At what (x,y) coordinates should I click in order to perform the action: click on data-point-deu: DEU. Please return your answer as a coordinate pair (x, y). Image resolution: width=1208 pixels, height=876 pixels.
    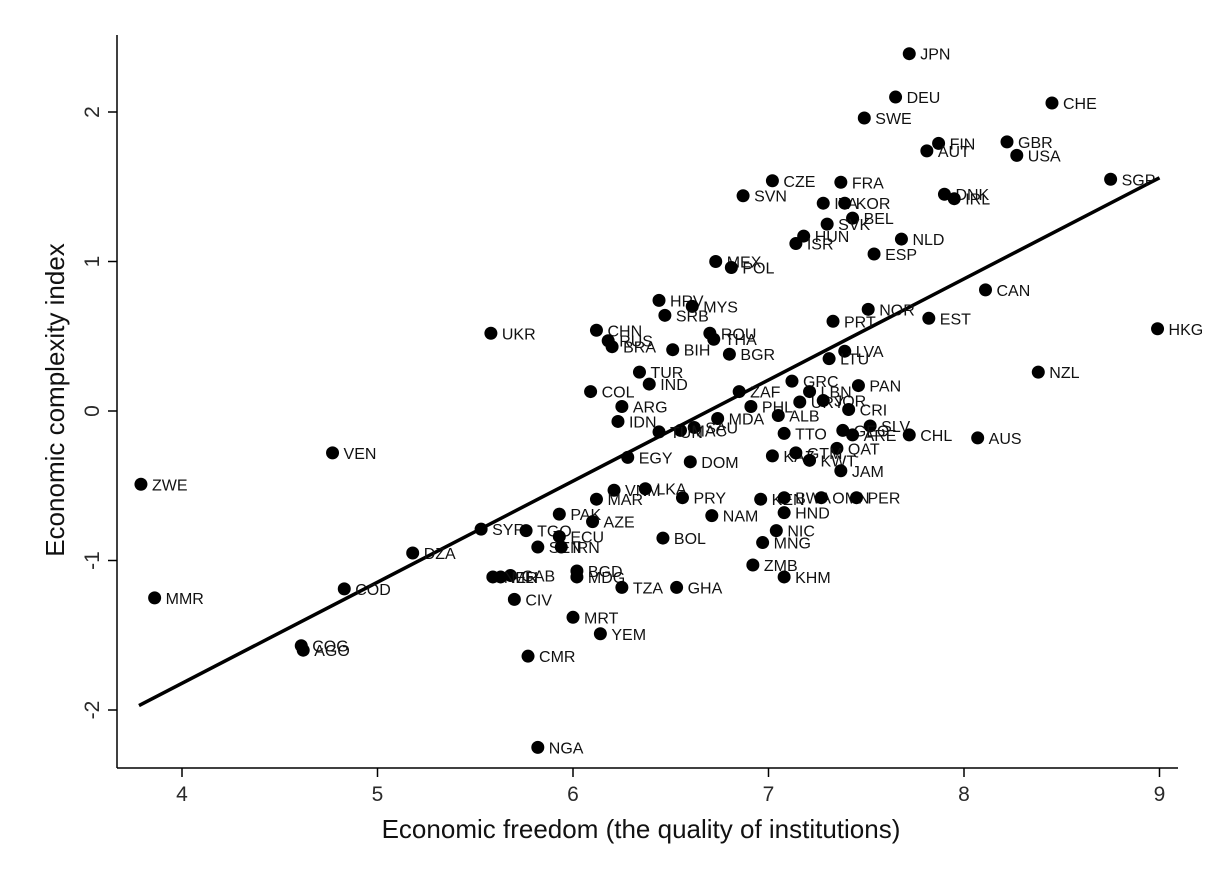
    Looking at the image, I should click on (914, 98).